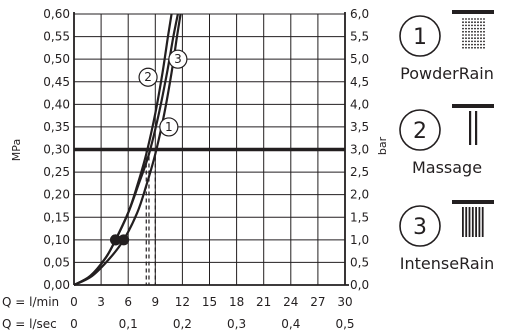 The height and width of the screenshot is (336, 509). What do you see at coordinates (447, 167) in the screenshot?
I see `legend-label-massage: Massage` at bounding box center [447, 167].